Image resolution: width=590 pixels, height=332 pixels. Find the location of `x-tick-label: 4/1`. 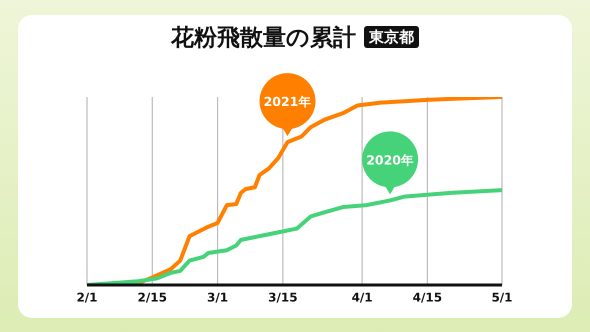

x-tick-label: 4/1 is located at coordinates (362, 297).